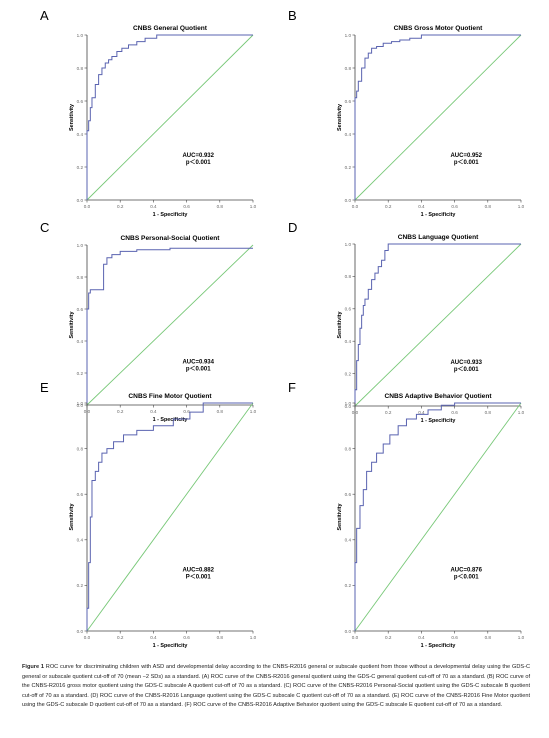  Describe the element at coordinates (292, 387) in the screenshot. I see `panel-letter: F` at that location.